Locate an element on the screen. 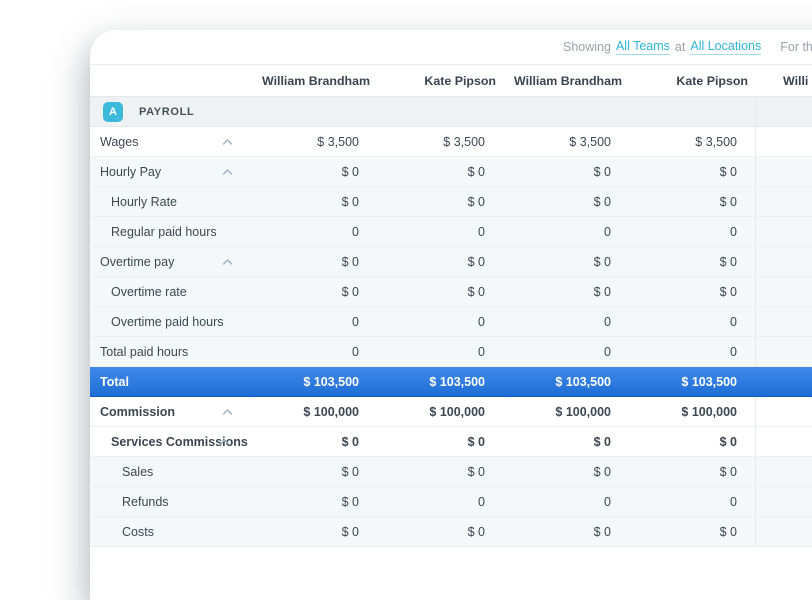 The width and height of the screenshot is (812, 600). row-label-cell: Refunds is located at coordinates (170, 501).